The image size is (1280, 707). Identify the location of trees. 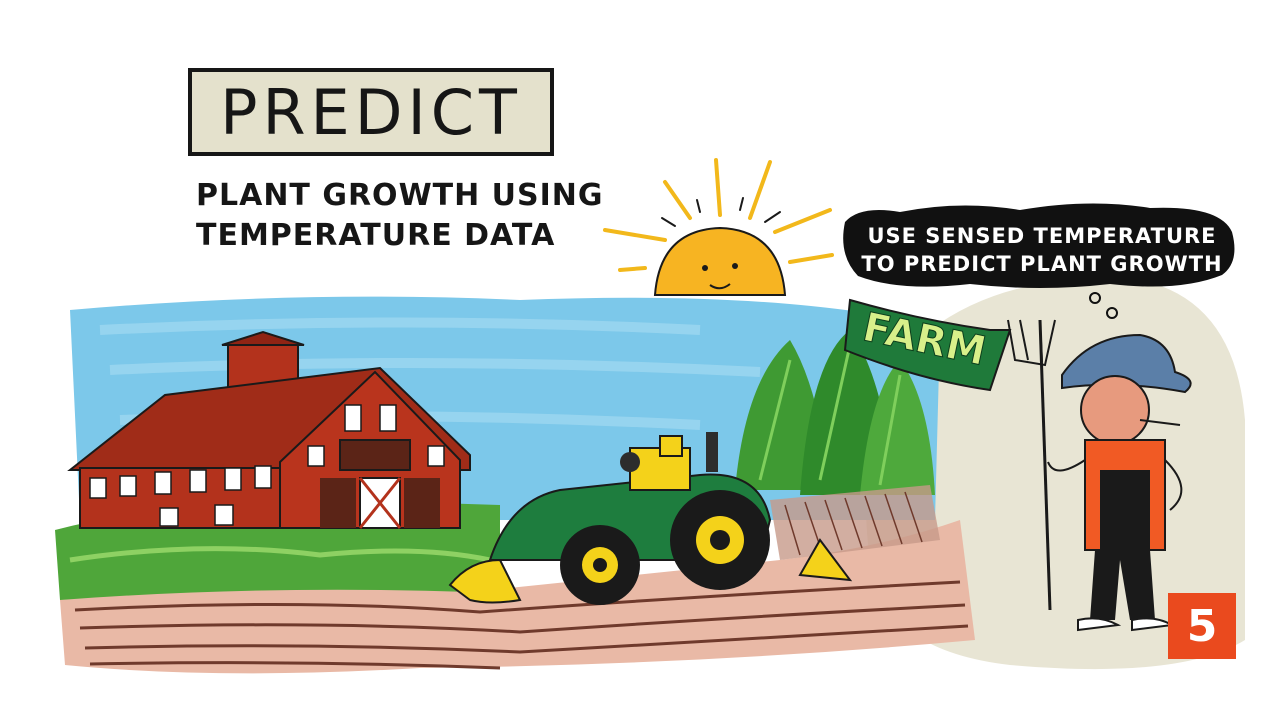
(835, 412).